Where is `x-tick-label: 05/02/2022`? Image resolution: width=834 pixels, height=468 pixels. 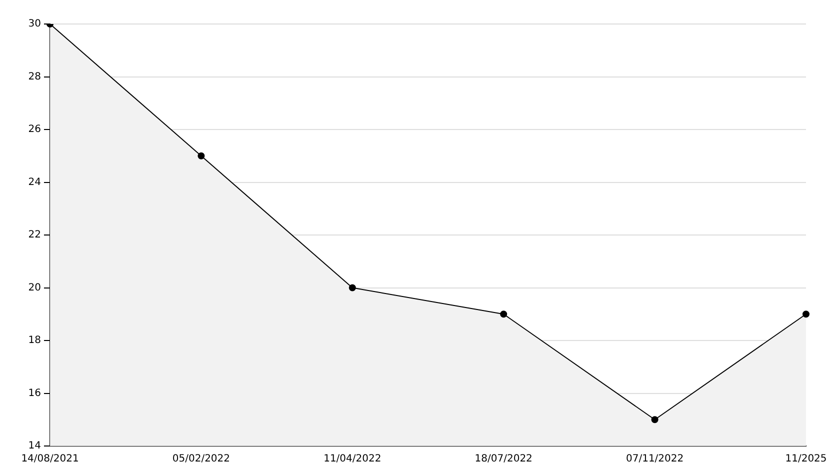 x-tick-label: 05/02/2022 is located at coordinates (201, 459).